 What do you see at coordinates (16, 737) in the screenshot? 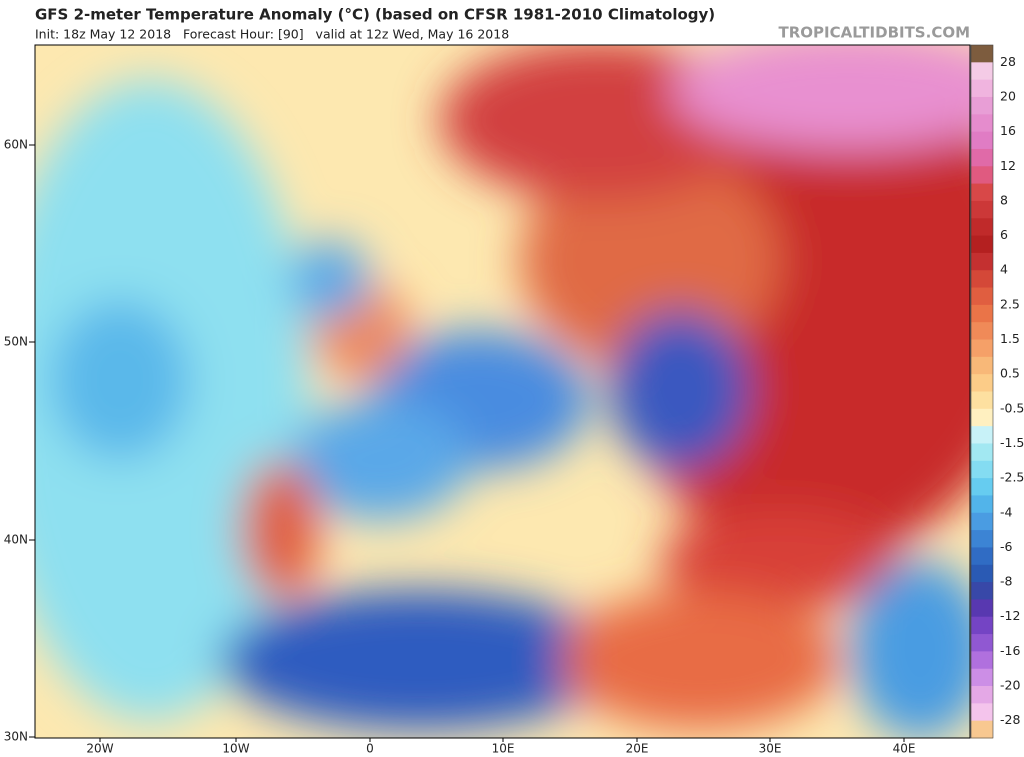
I see `lat-label: 30N` at bounding box center [16, 737].